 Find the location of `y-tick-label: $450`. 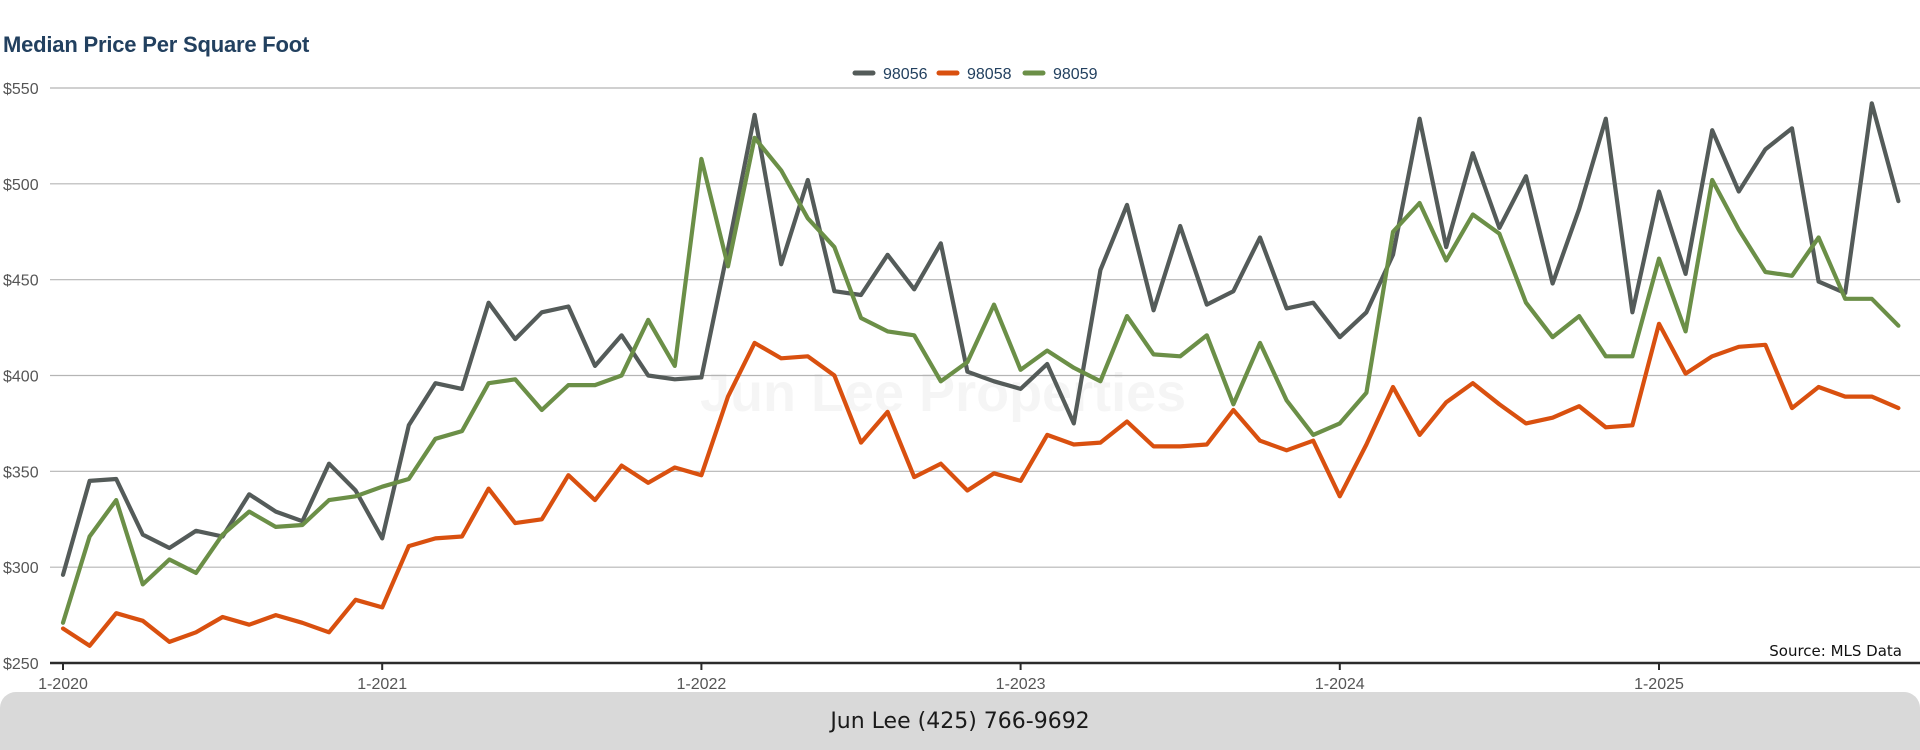

y-tick-label: $450 is located at coordinates (21, 281).